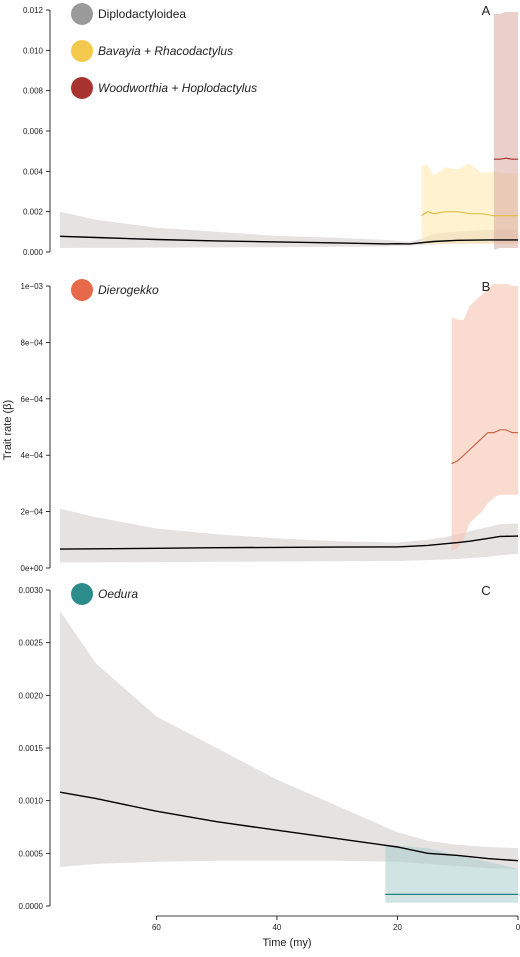 Image resolution: width=520 pixels, height=957 pixels. I want to click on panel-a-y-tick-label-2: 0.004, so click(33, 171).